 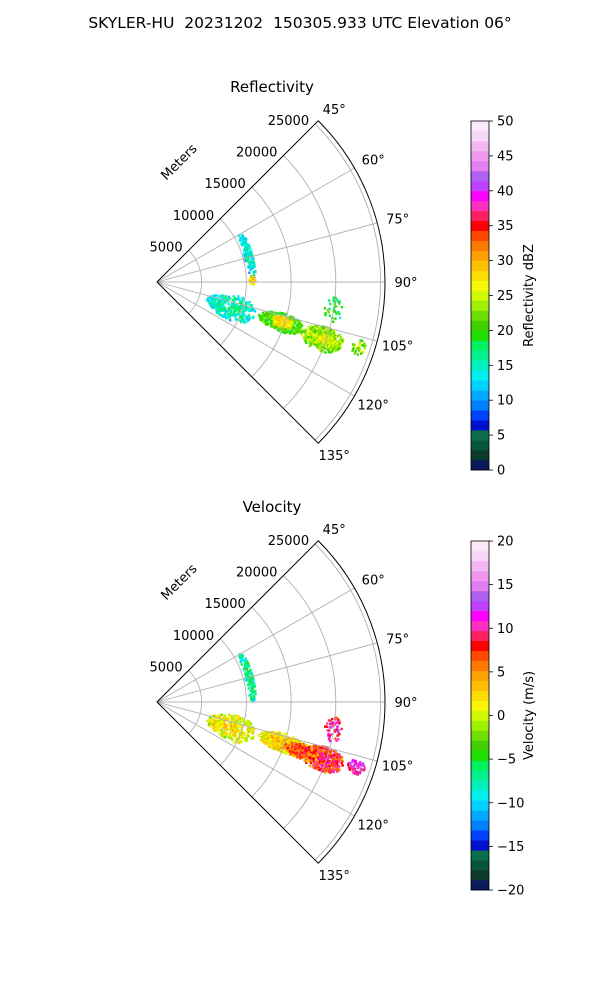 What do you see at coordinates (505, 366) in the screenshot?
I see `colorbar-tick-label: 15` at bounding box center [505, 366].